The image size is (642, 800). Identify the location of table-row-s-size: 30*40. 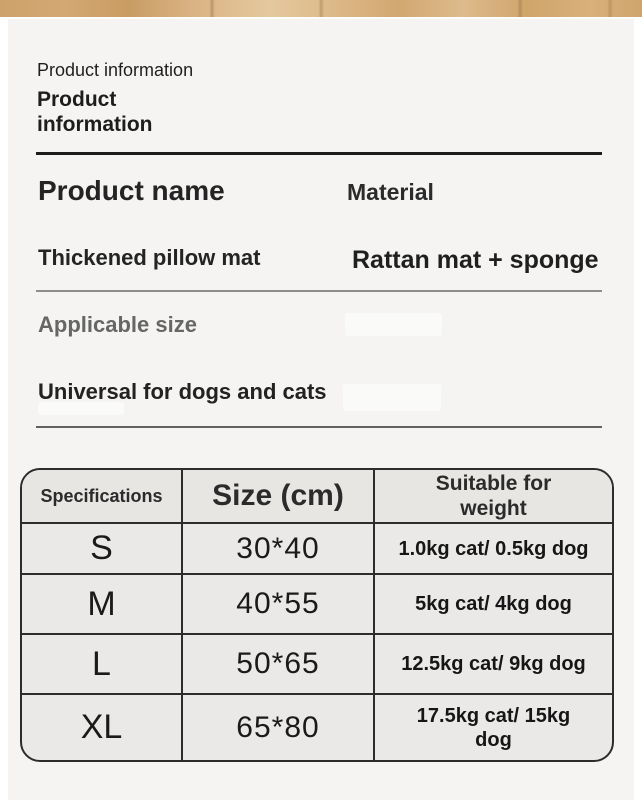
(279, 549).